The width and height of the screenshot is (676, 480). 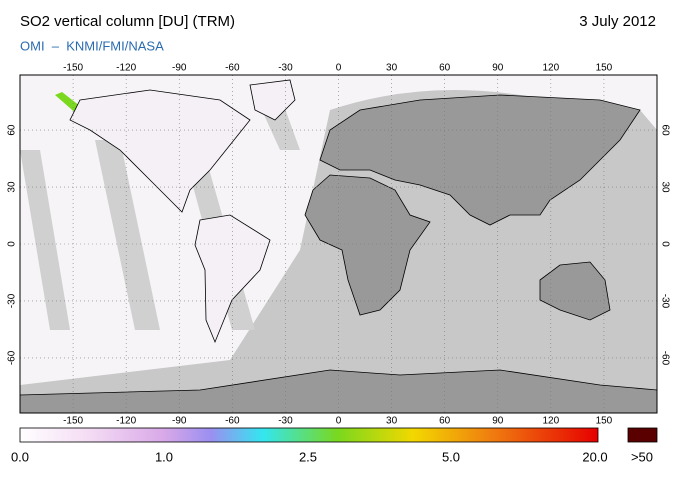 I want to click on colorbar, so click(x=309, y=435).